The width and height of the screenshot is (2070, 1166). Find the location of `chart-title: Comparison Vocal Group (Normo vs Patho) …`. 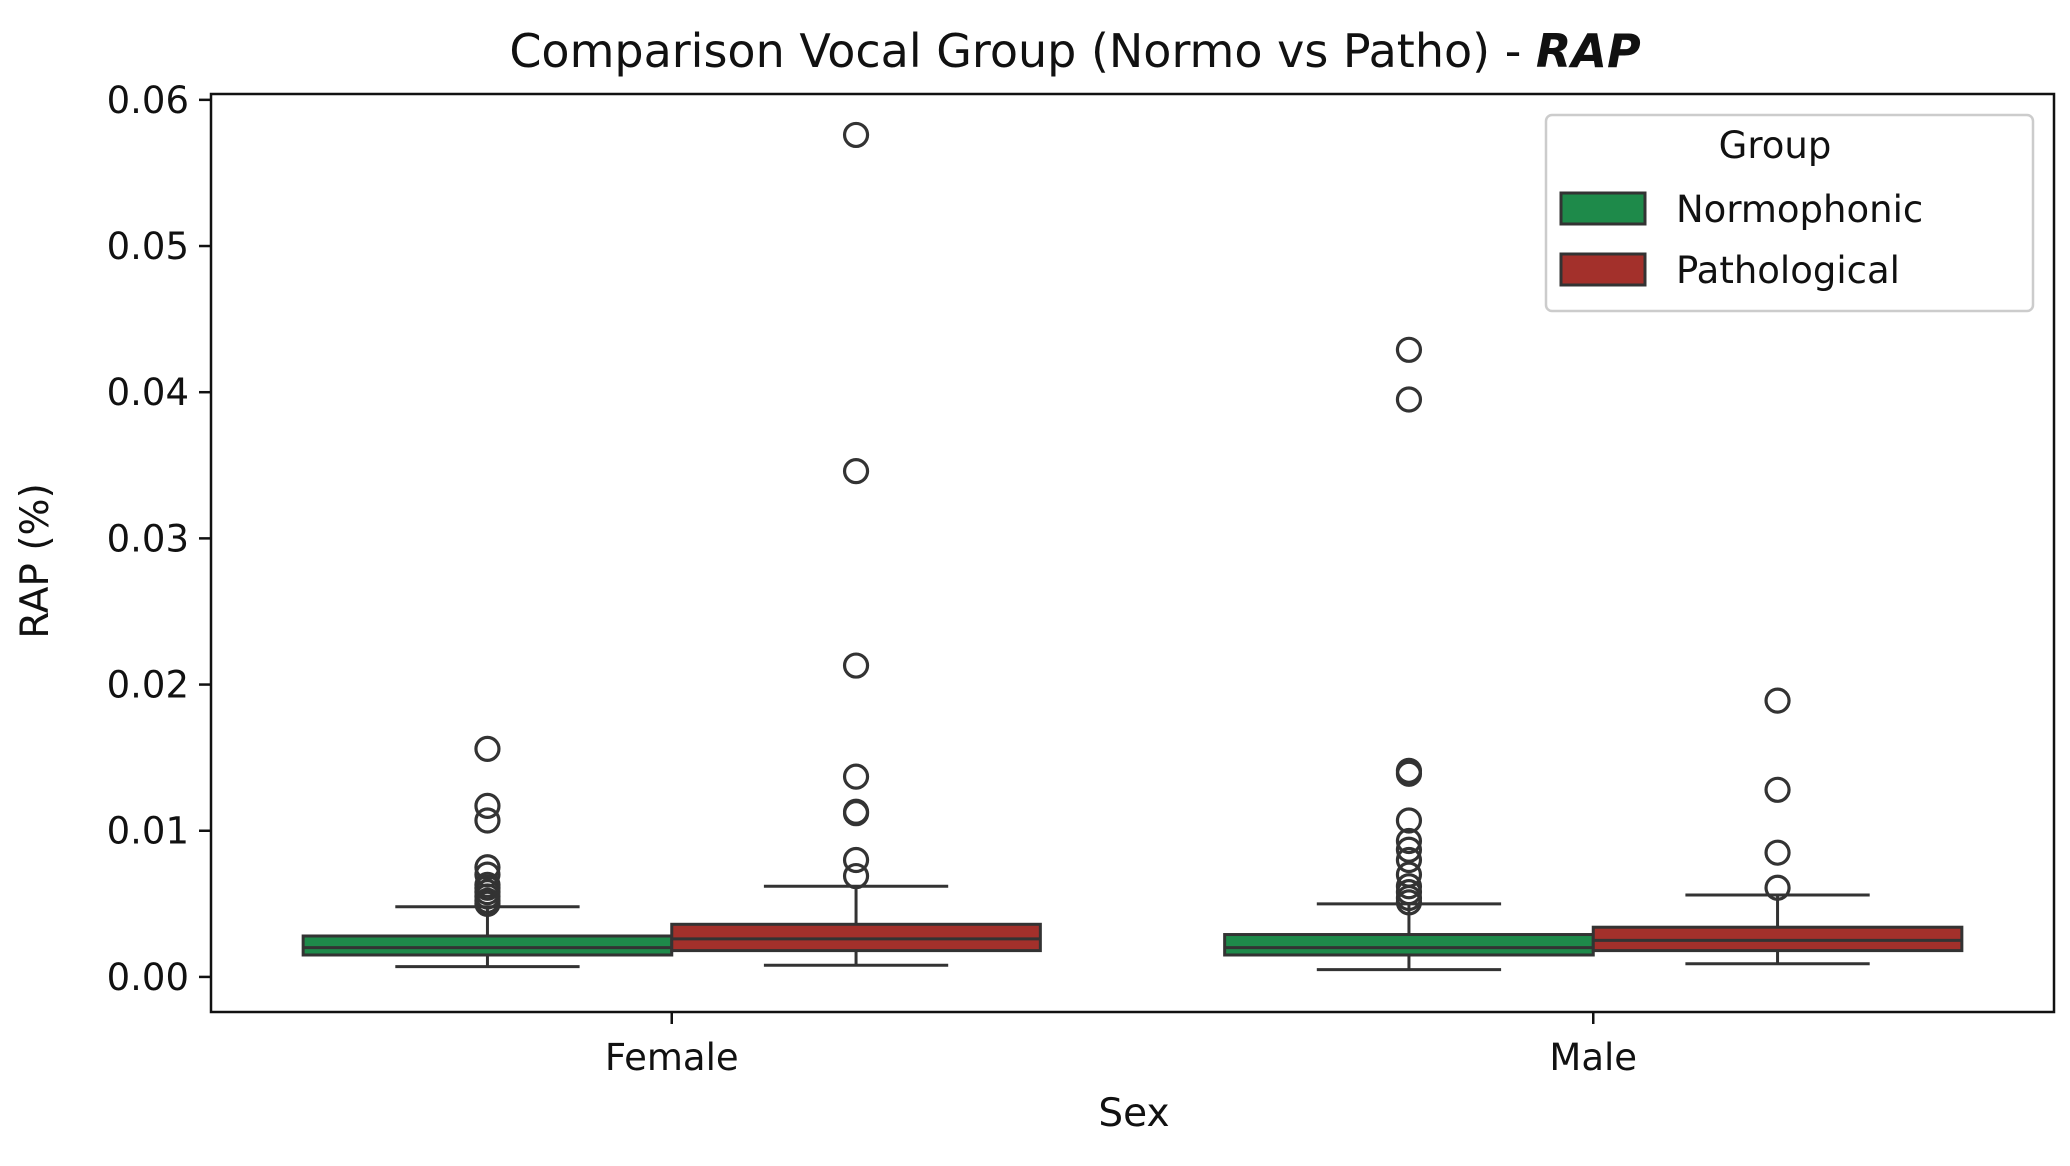

chart-title: Comparison Vocal Group (Normo vs Patho) … is located at coordinates (1075, 51).